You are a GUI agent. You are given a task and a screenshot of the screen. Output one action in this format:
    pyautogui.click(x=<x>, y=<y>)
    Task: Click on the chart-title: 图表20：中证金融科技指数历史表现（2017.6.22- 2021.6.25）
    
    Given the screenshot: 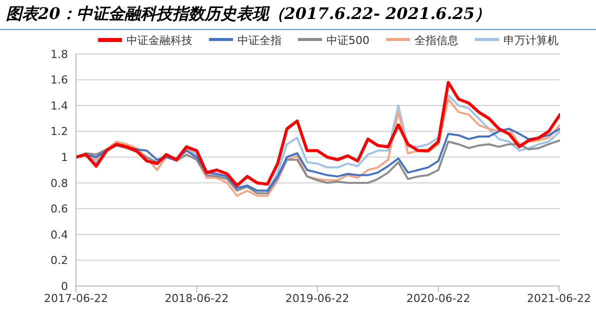 What is the action you would take?
    pyautogui.click(x=298, y=15)
    